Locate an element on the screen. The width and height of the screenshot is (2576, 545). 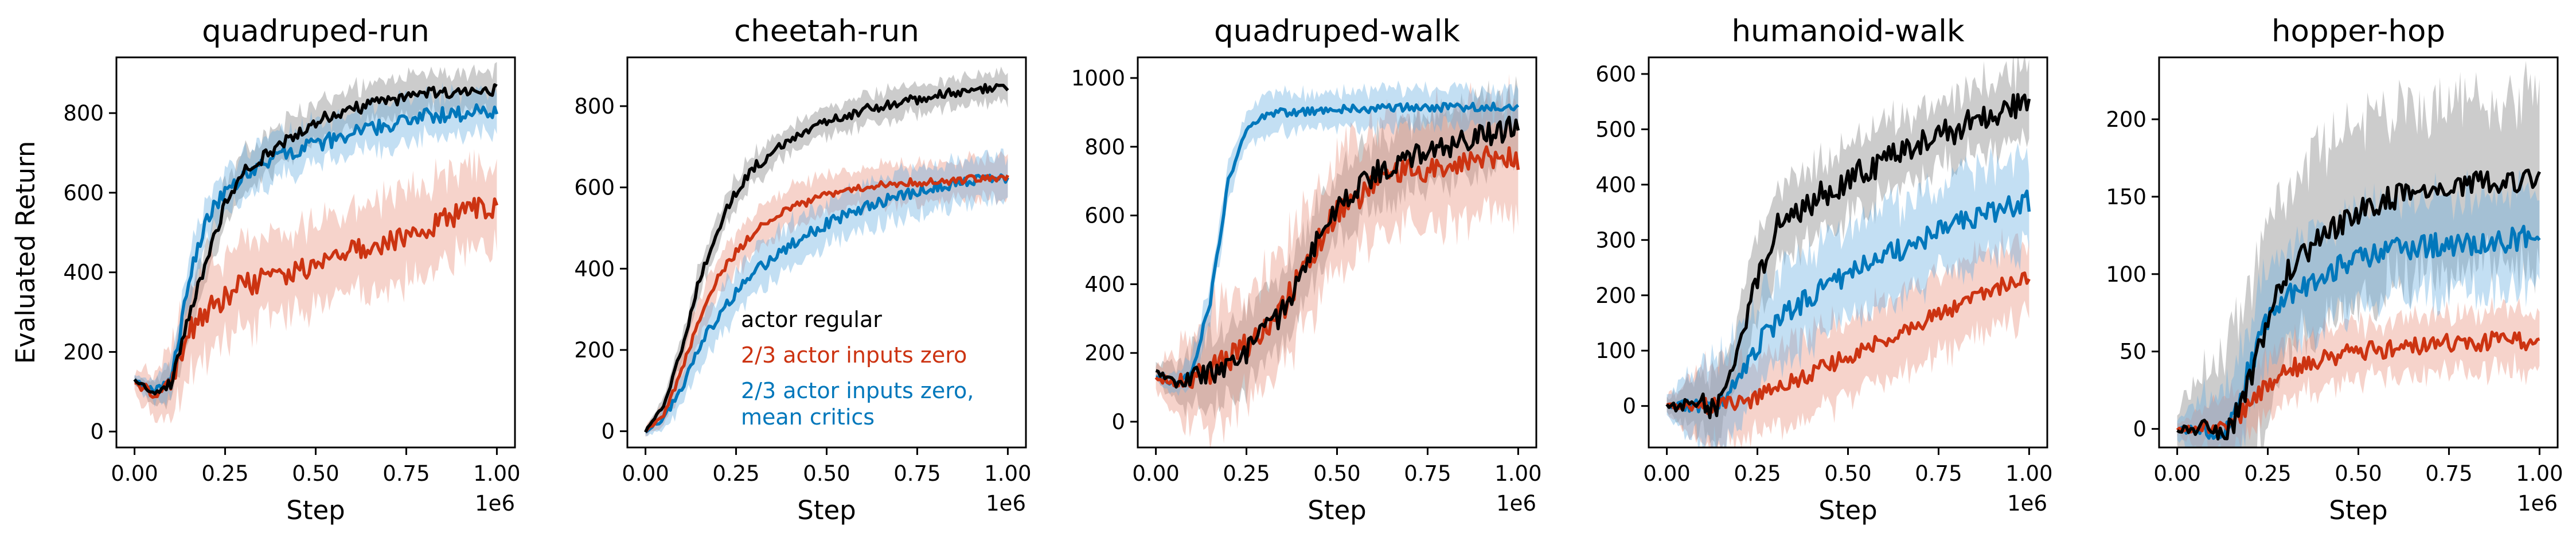
y-tick-label: 1000 is located at coordinates (1098, 78).